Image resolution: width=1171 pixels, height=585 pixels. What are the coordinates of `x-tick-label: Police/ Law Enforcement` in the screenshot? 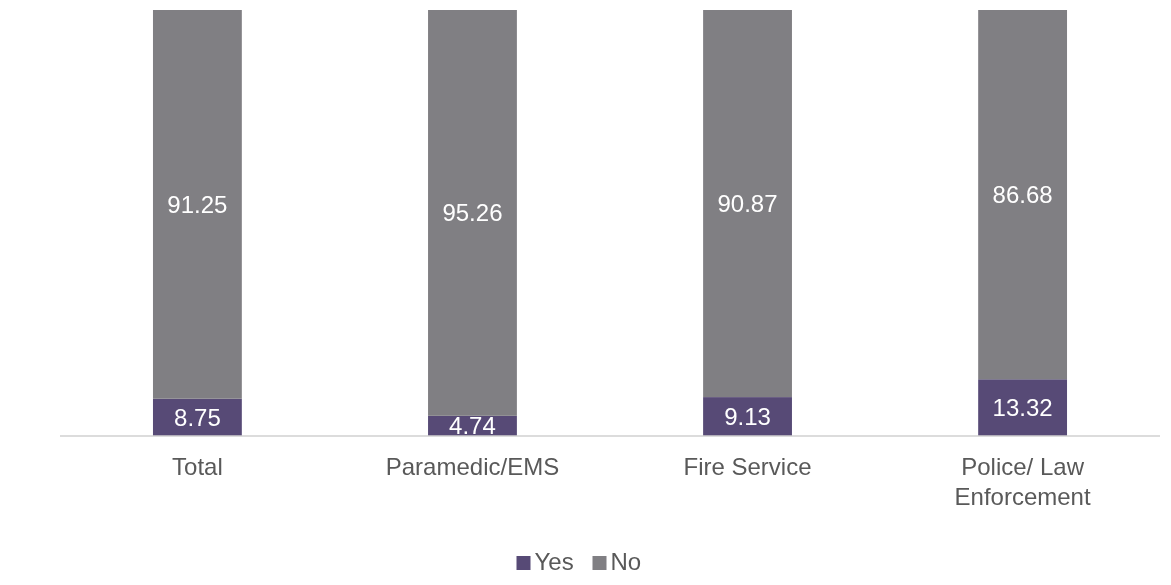 It's located at (1022, 481).